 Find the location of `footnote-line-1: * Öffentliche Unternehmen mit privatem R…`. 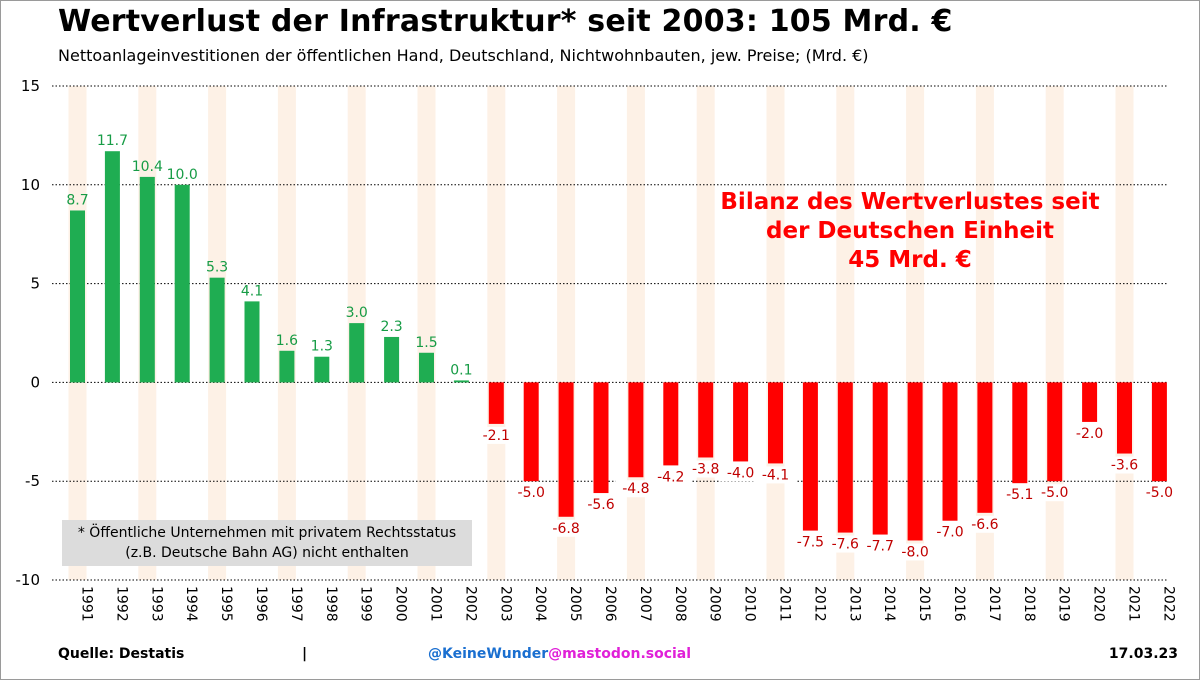

footnote-line-1: * Öffentliche Unternehmen mit privatem R… is located at coordinates (267, 533).